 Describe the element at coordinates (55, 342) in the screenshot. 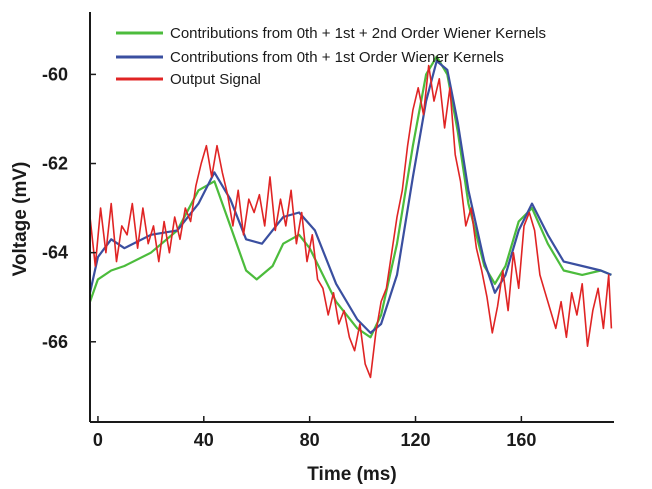

I see `y-tick-label: -66` at that location.